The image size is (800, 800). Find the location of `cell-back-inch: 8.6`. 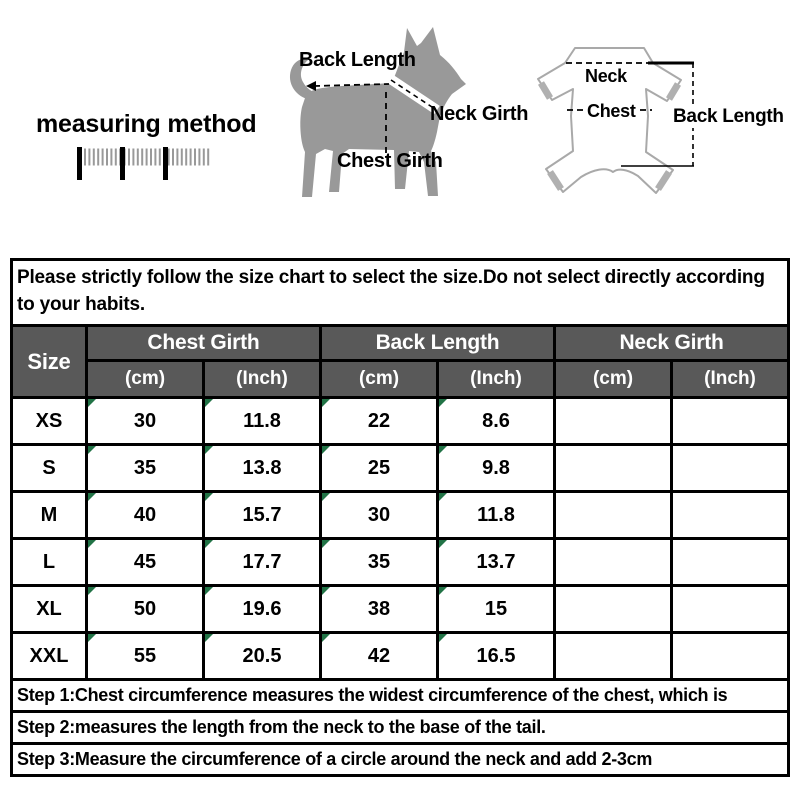

cell-back-inch: 8.6 is located at coordinates (496, 421).